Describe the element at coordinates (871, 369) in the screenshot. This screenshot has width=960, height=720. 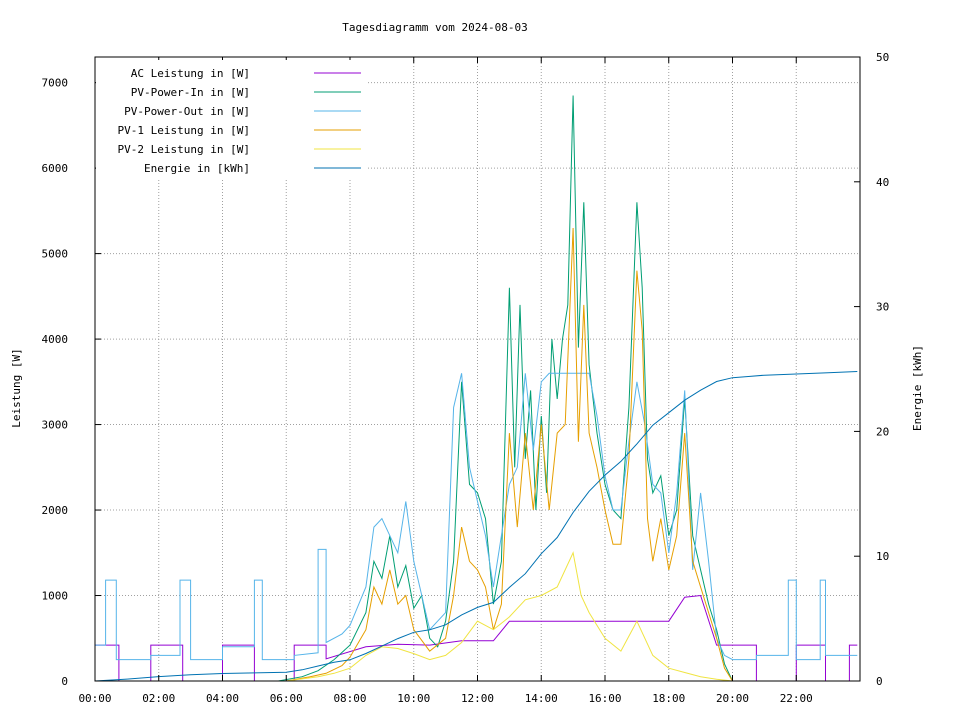
I see `y-axis-right: 0 10 20 30 40 50` at that location.